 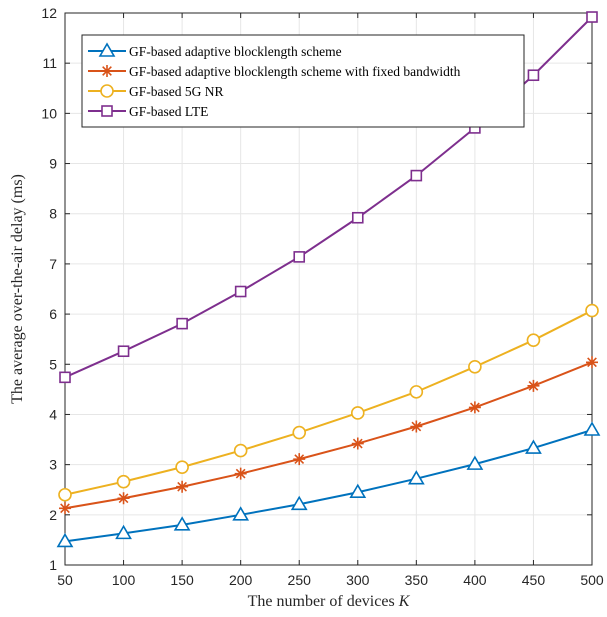 I want to click on x-tick-label: 200, so click(x=241, y=580).